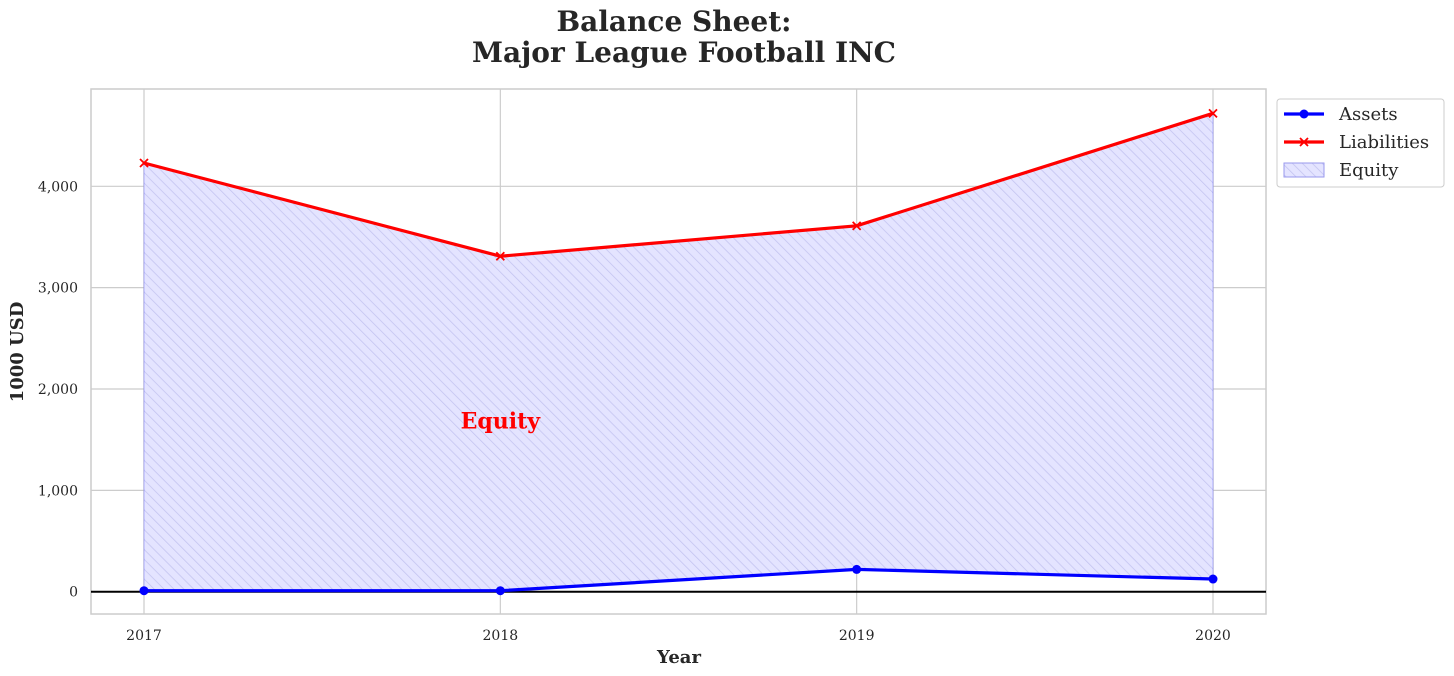 The image size is (1454, 676). I want to click on legend: Assets Liabilities Equity, so click(1360, 143).